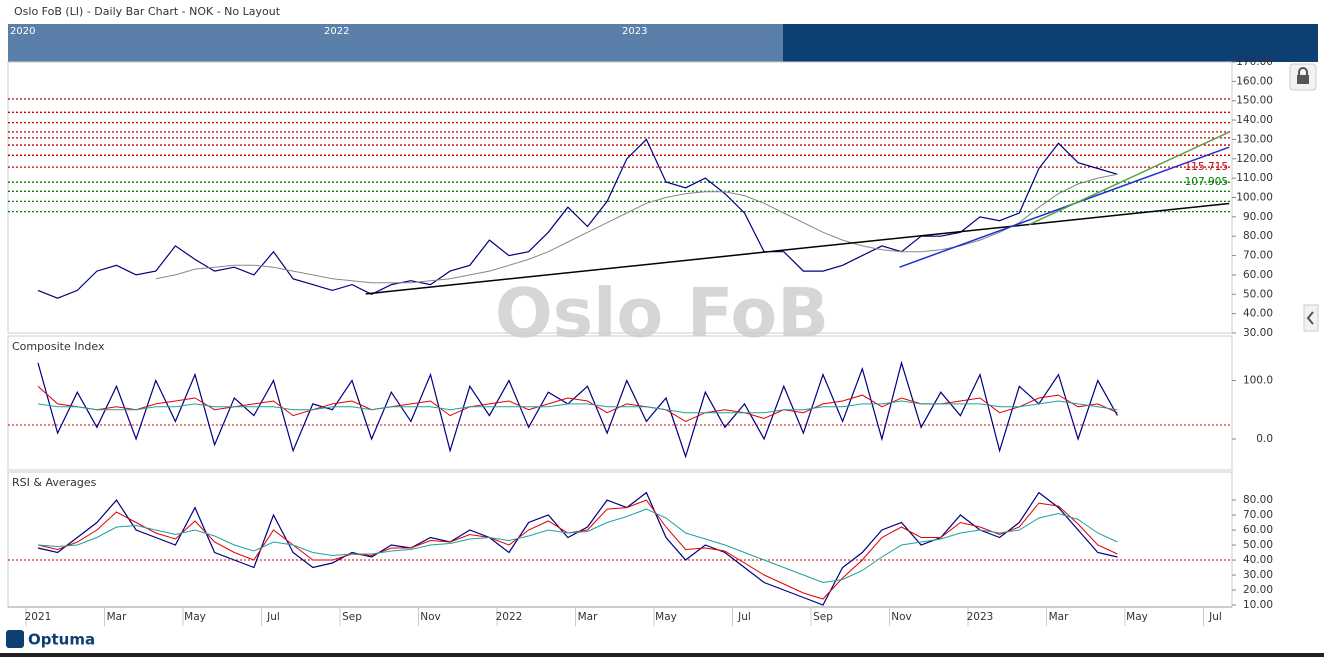 This screenshot has width=1324, height=657. I want to click on navigator-label: 2023, so click(634, 31).